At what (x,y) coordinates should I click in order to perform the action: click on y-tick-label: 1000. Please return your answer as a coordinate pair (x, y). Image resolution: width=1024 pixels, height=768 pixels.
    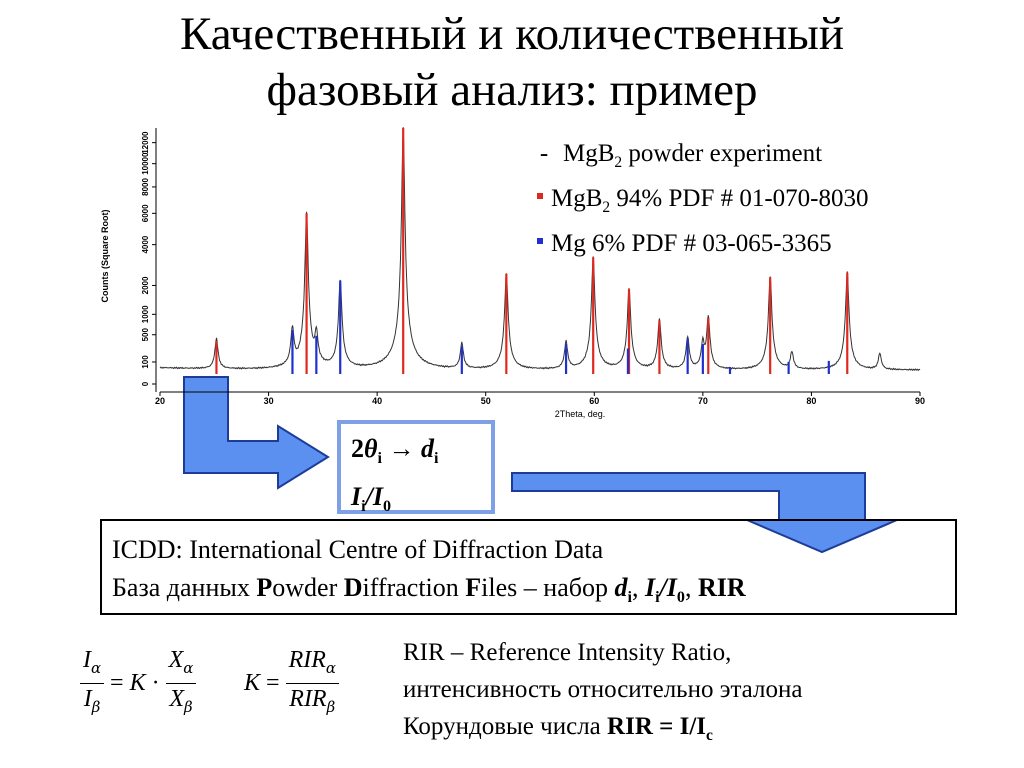
    Looking at the image, I should click on (145, 314).